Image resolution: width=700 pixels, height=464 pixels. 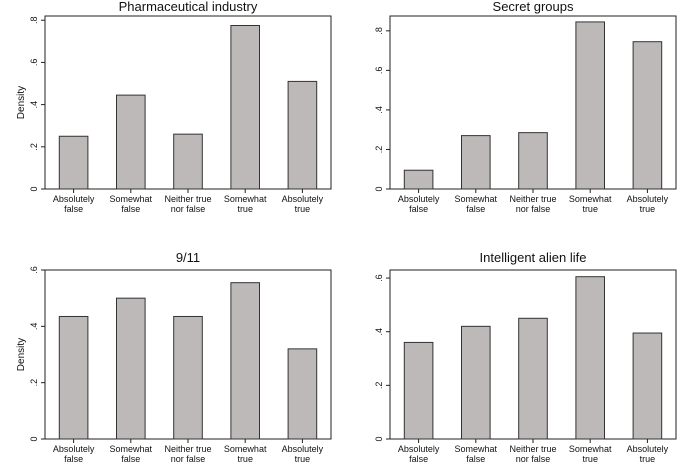 I want to click on chart-title: 9/11, so click(x=188, y=257).